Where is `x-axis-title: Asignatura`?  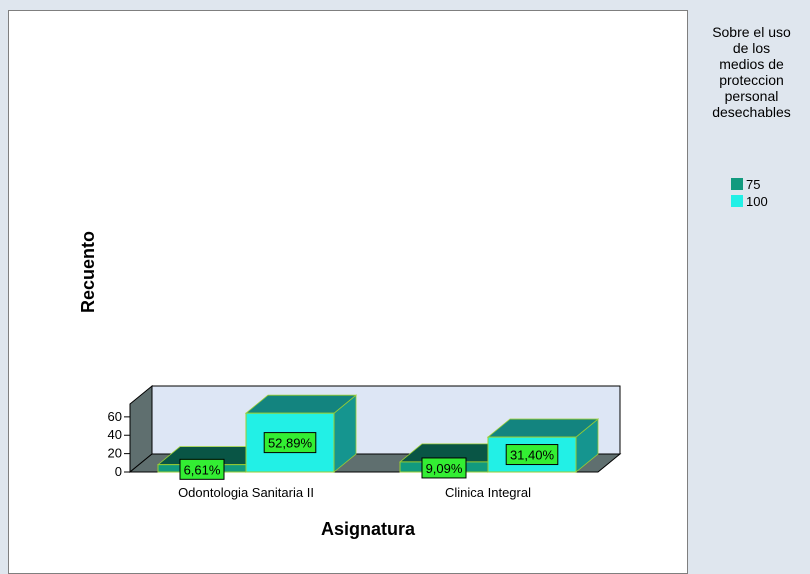 x-axis-title: Asignatura is located at coordinates (368, 529).